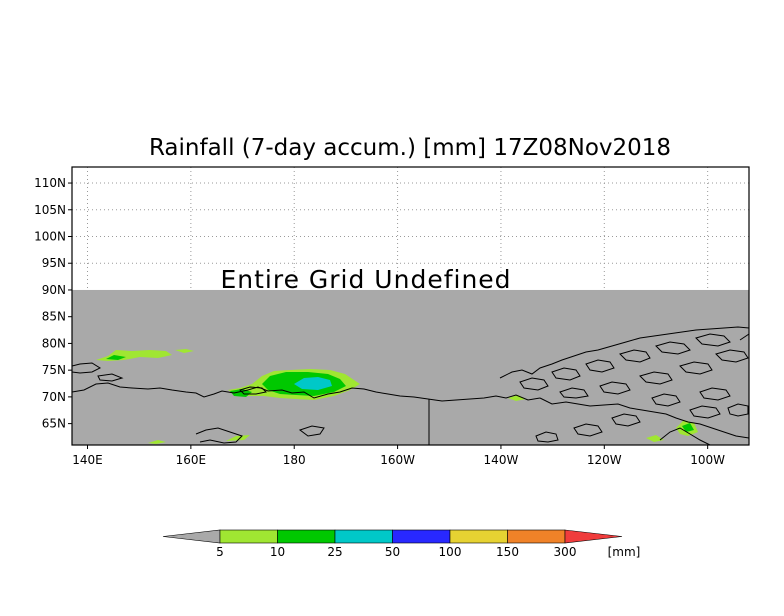  Describe the element at coordinates (713, 340) in the screenshot. I see `coastline-island-f` at that location.